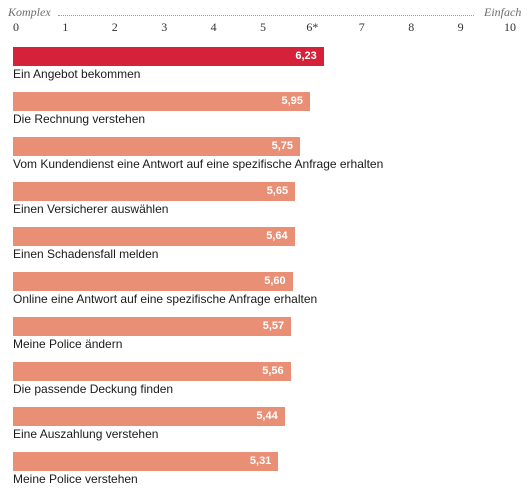 The height and width of the screenshot is (499, 531). What do you see at coordinates (273, 326) in the screenshot?
I see `bar-value-label: 5,57` at bounding box center [273, 326].